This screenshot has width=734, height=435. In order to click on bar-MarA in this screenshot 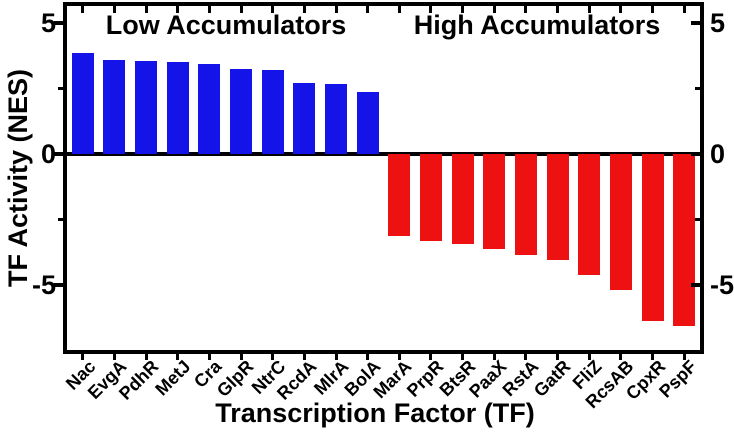, I will do `click(399, 195)`.